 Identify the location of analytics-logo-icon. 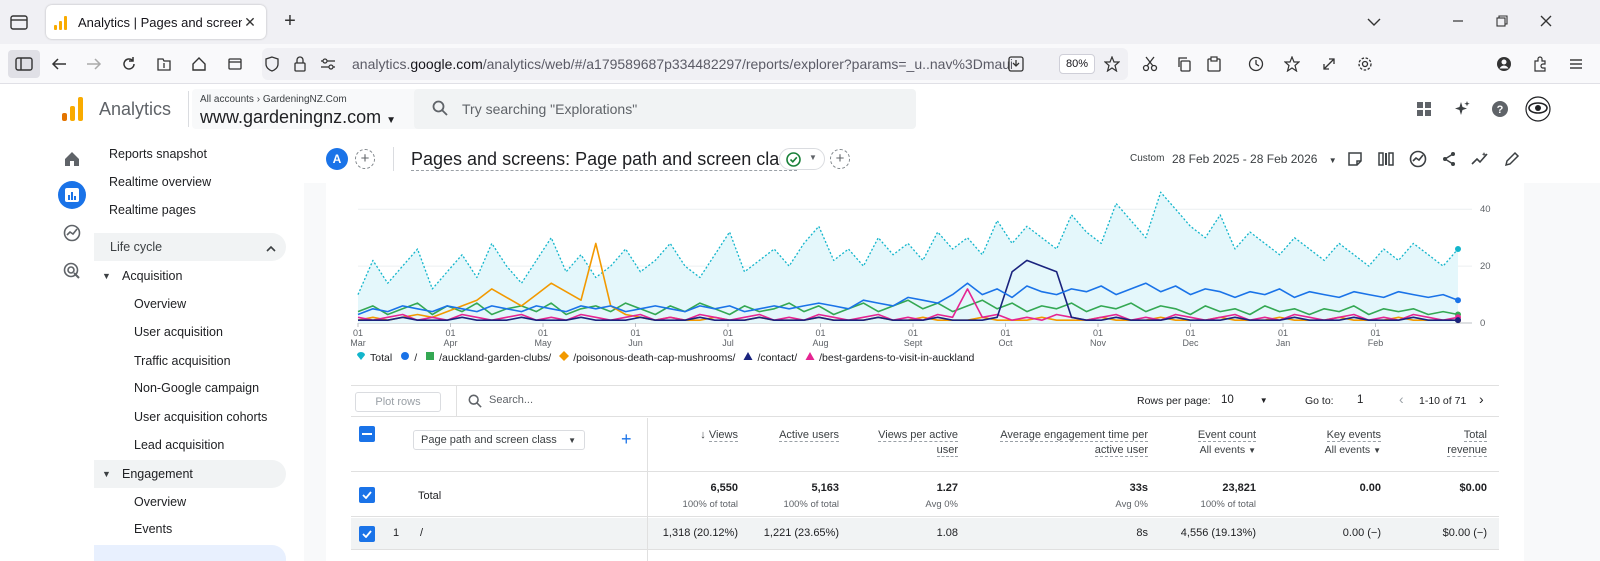
(73, 109).